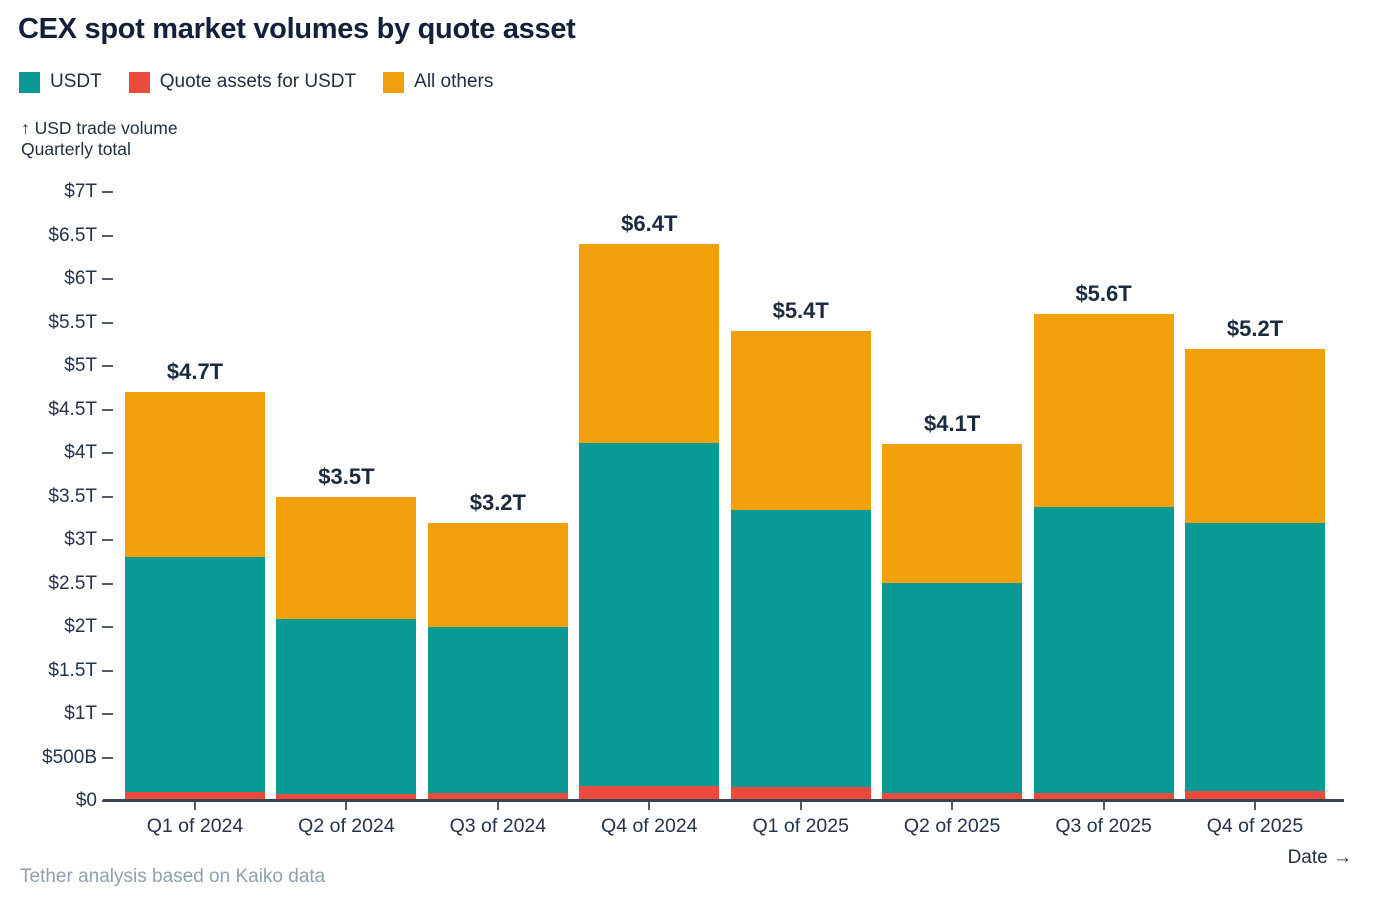 The height and width of the screenshot is (914, 1382). Describe the element at coordinates (649, 826) in the screenshot. I see `x-axis-tick-label: Q4 of 2024` at that location.